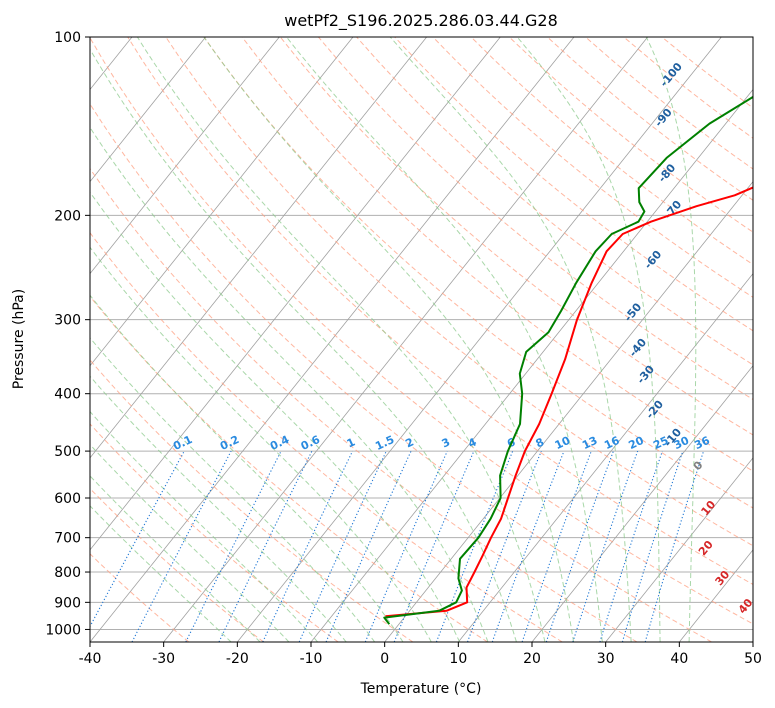 This screenshot has height=708, width=775. What do you see at coordinates (311, 659) in the screenshot?
I see `x-tick-label: -10` at bounding box center [311, 659].